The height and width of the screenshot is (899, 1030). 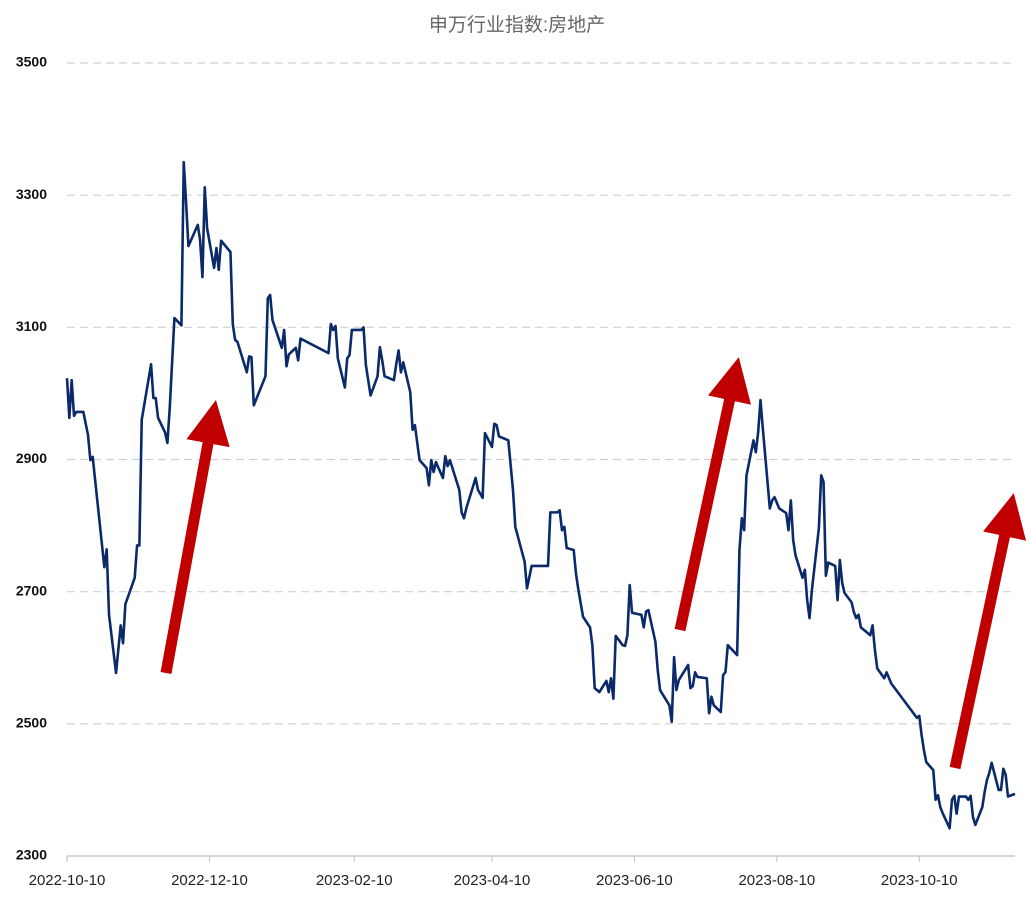 I want to click on x-tick-label: 2023-08-10, so click(x=776, y=880).